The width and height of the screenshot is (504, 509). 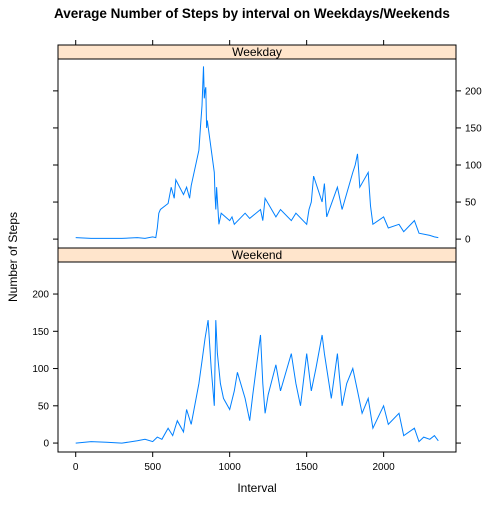 I want to click on strip-label: Weekday, so click(x=257, y=52).